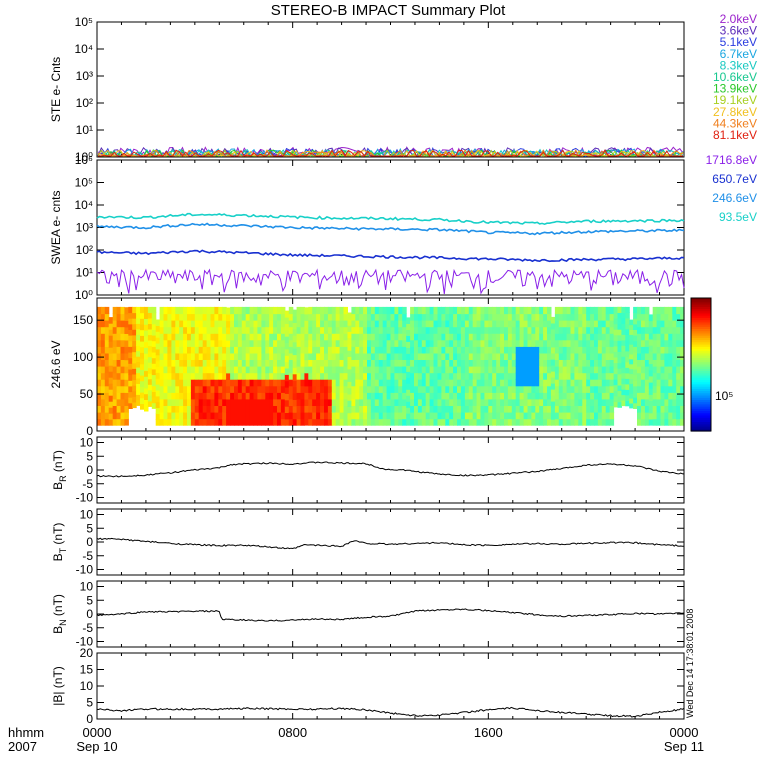 This screenshot has height=780, width=780. Describe the element at coordinates (690, 663) in the screenshot. I see `timestamp-label: Wed Dec 14 17:38:01 2008` at that location.